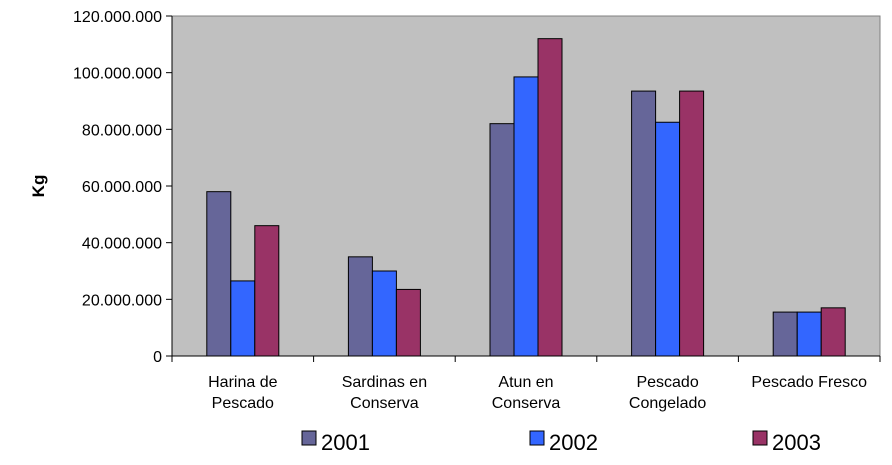  I want to click on y-tick-label: 80.000.000, so click(122, 130).